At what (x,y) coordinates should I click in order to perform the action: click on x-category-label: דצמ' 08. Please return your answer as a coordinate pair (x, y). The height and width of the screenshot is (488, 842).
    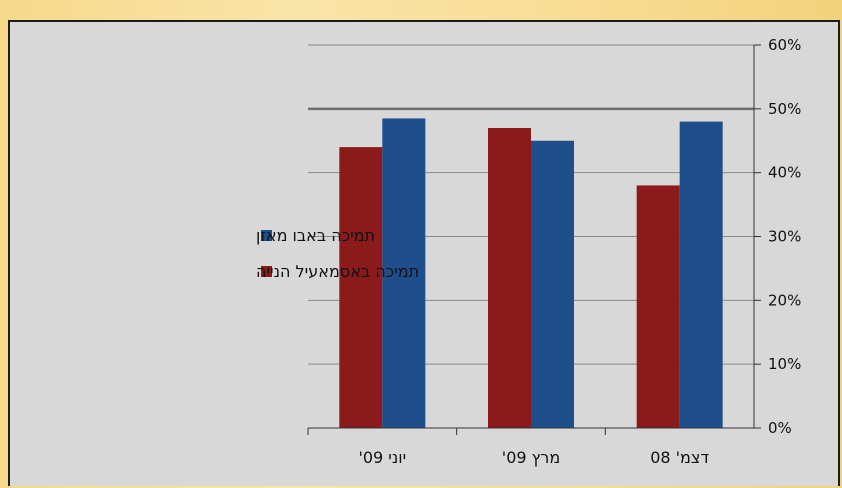
    Looking at the image, I should click on (679, 457).